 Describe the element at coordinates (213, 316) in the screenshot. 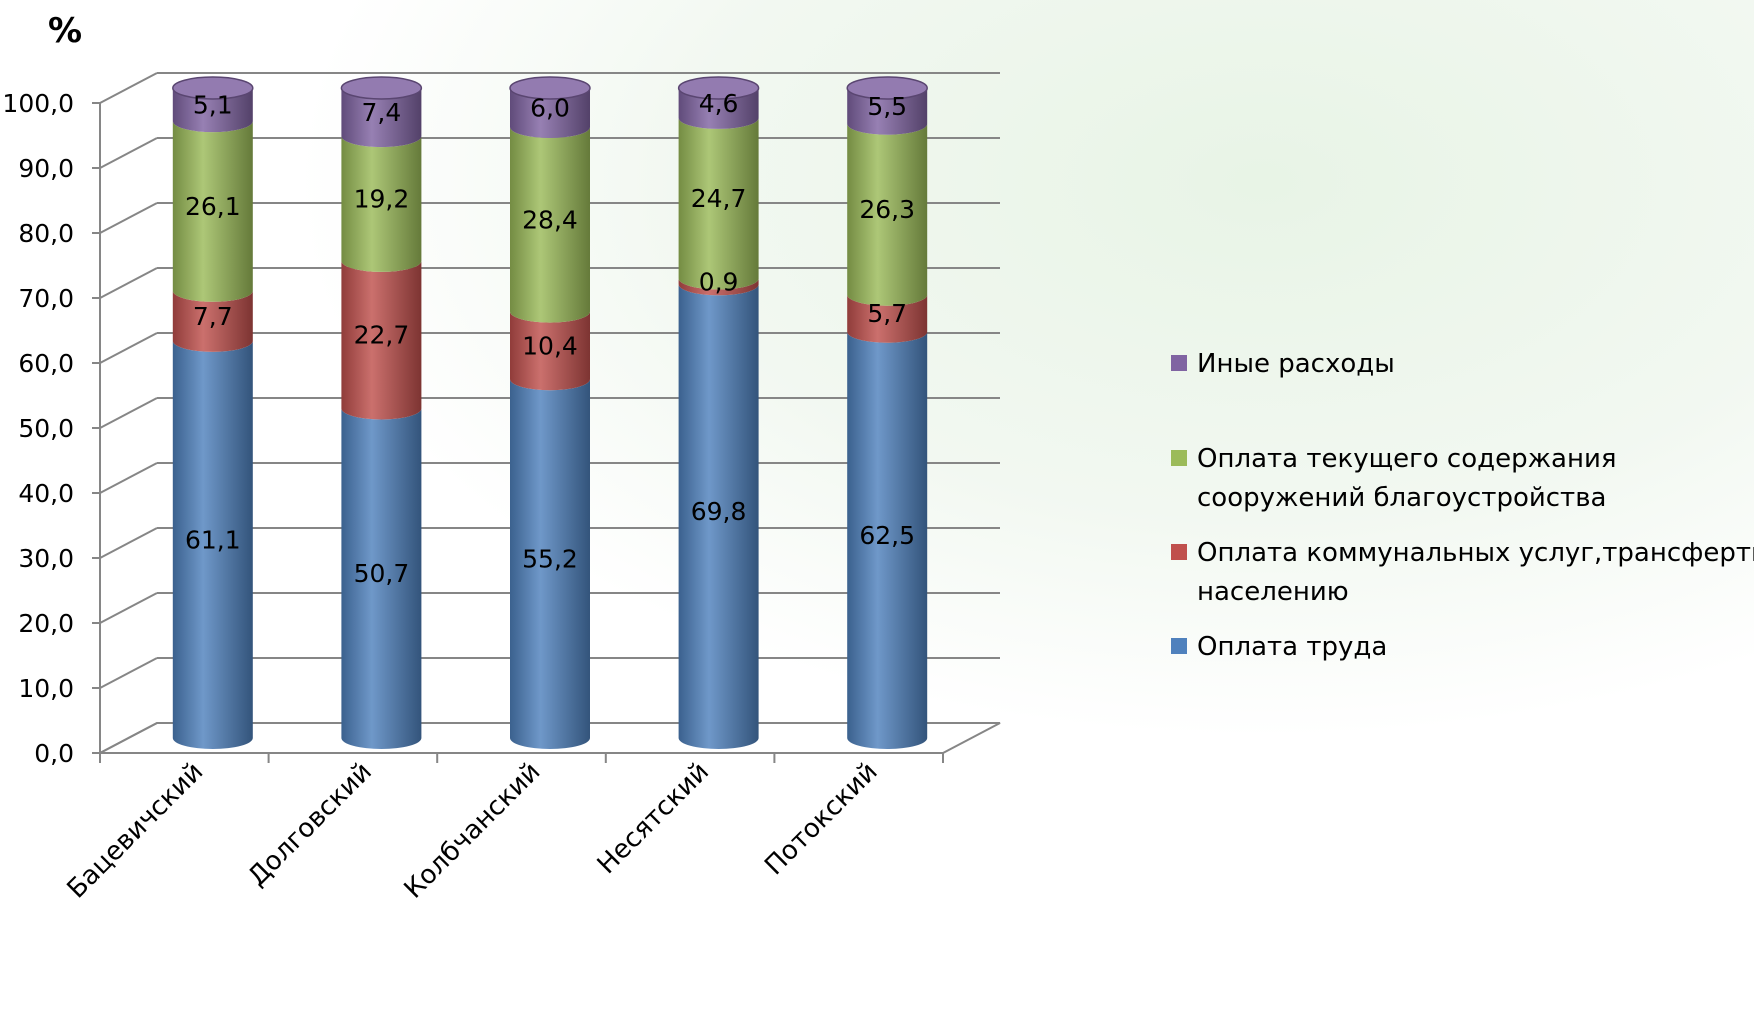

I see `data-label: 7,7` at that location.